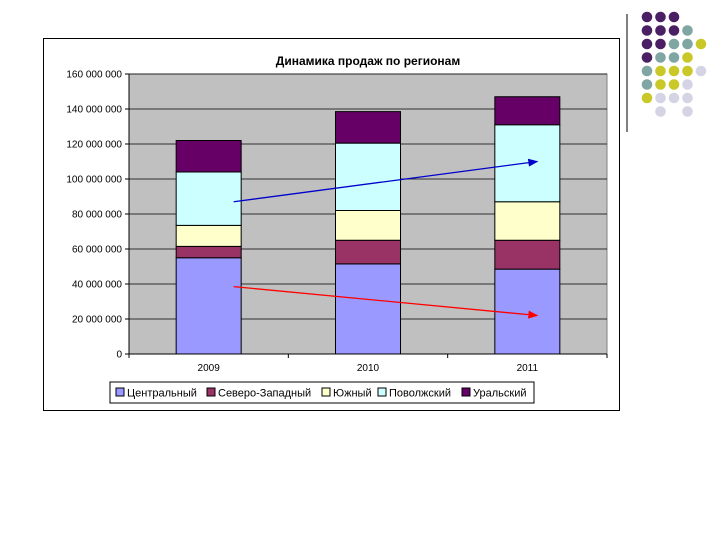 The image size is (720, 540). I want to click on y-tick-label: 0, so click(119, 355).